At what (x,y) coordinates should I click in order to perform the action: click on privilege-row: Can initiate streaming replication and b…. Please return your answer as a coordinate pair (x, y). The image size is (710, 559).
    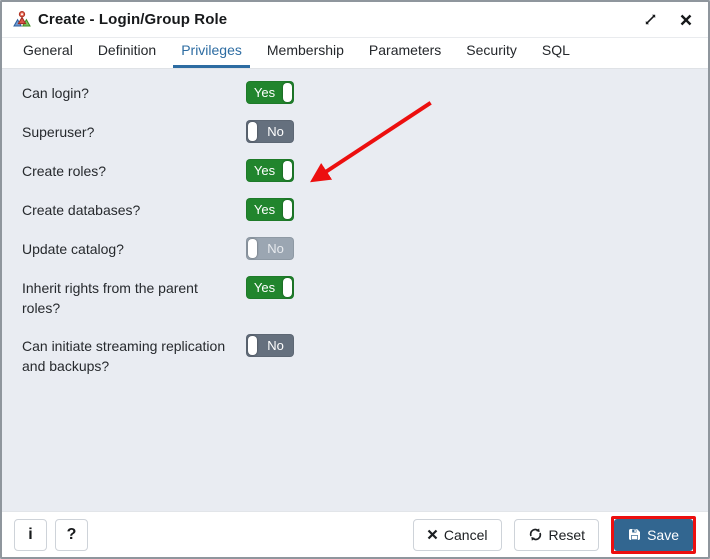
    Looking at the image, I should click on (355, 355).